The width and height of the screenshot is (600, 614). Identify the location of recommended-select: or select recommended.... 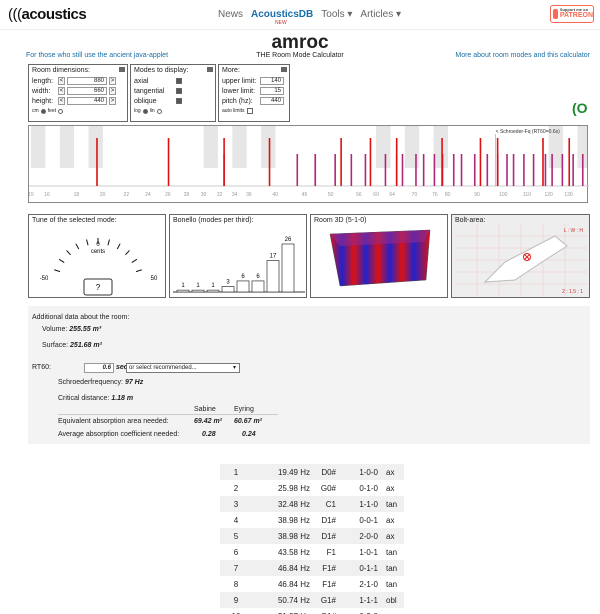
(183, 368).